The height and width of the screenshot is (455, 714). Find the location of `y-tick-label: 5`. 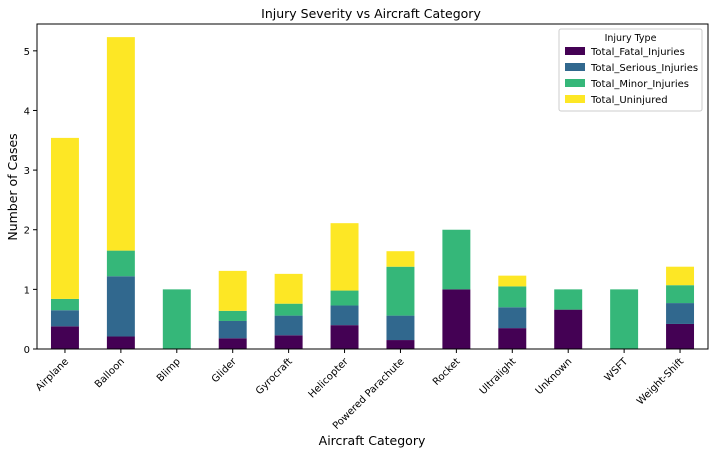

y-tick-label: 5 is located at coordinates (27, 52).